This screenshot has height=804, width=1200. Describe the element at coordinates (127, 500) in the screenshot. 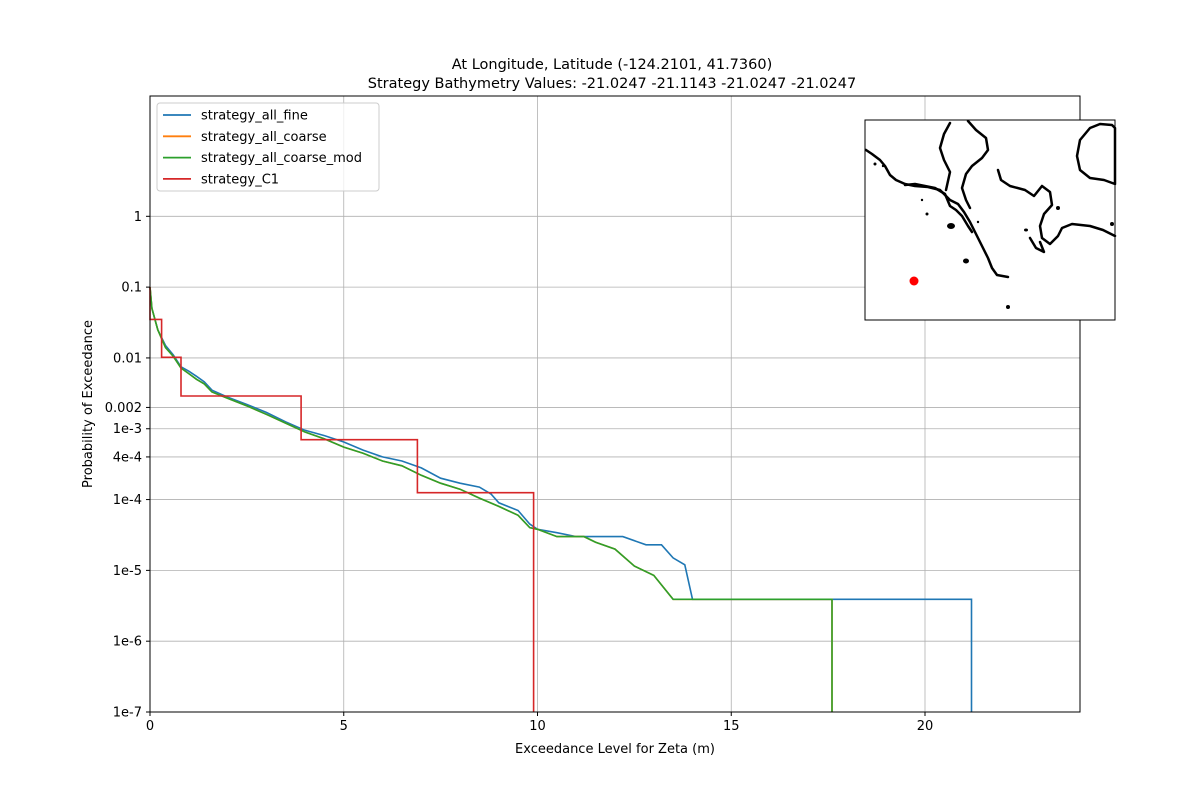

I see `y-tick-label: 1e-4` at that location.